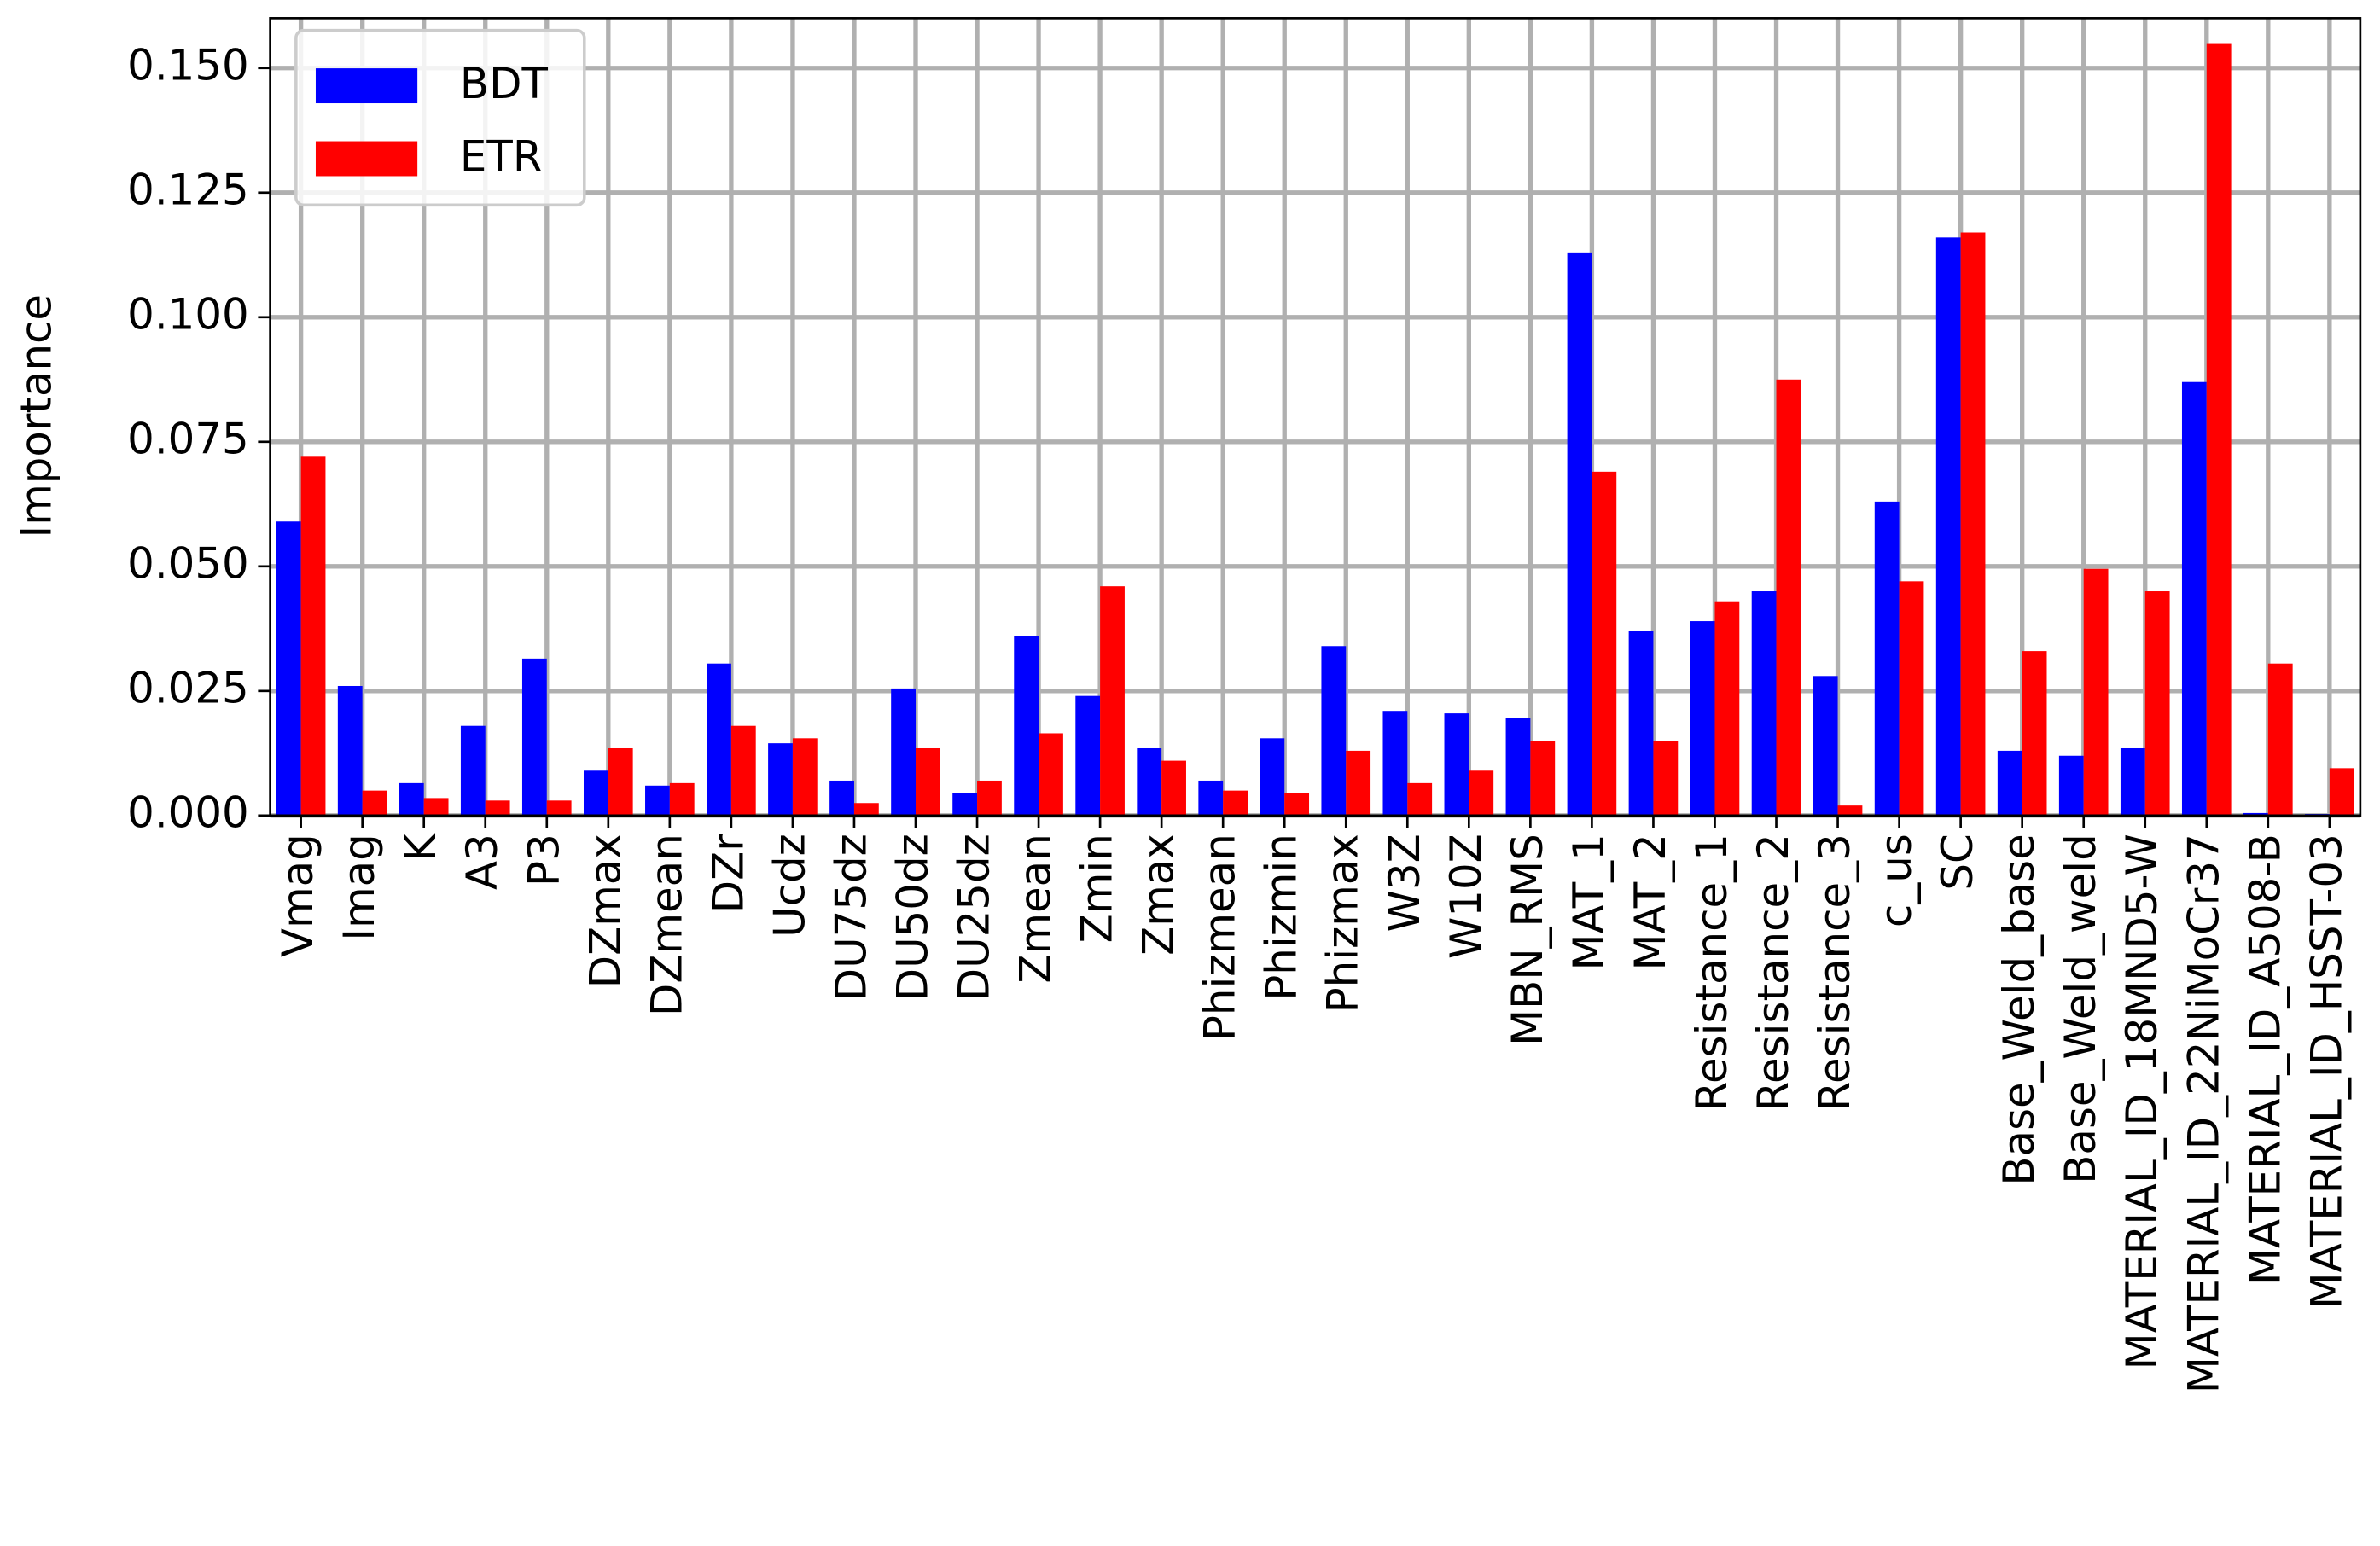 The image size is (2380, 1546). Describe the element at coordinates (605, 911) in the screenshot. I see `x-tick-label: DZmax` at that location.